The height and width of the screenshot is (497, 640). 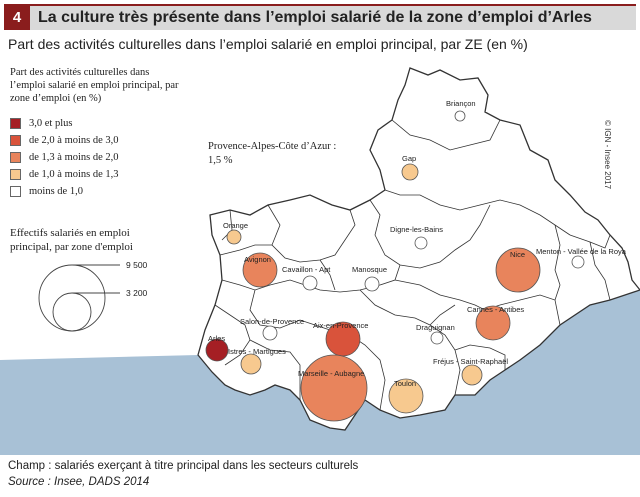 I want to click on zone-label: Fréjus - Saint-Raphaël, so click(x=470, y=361).